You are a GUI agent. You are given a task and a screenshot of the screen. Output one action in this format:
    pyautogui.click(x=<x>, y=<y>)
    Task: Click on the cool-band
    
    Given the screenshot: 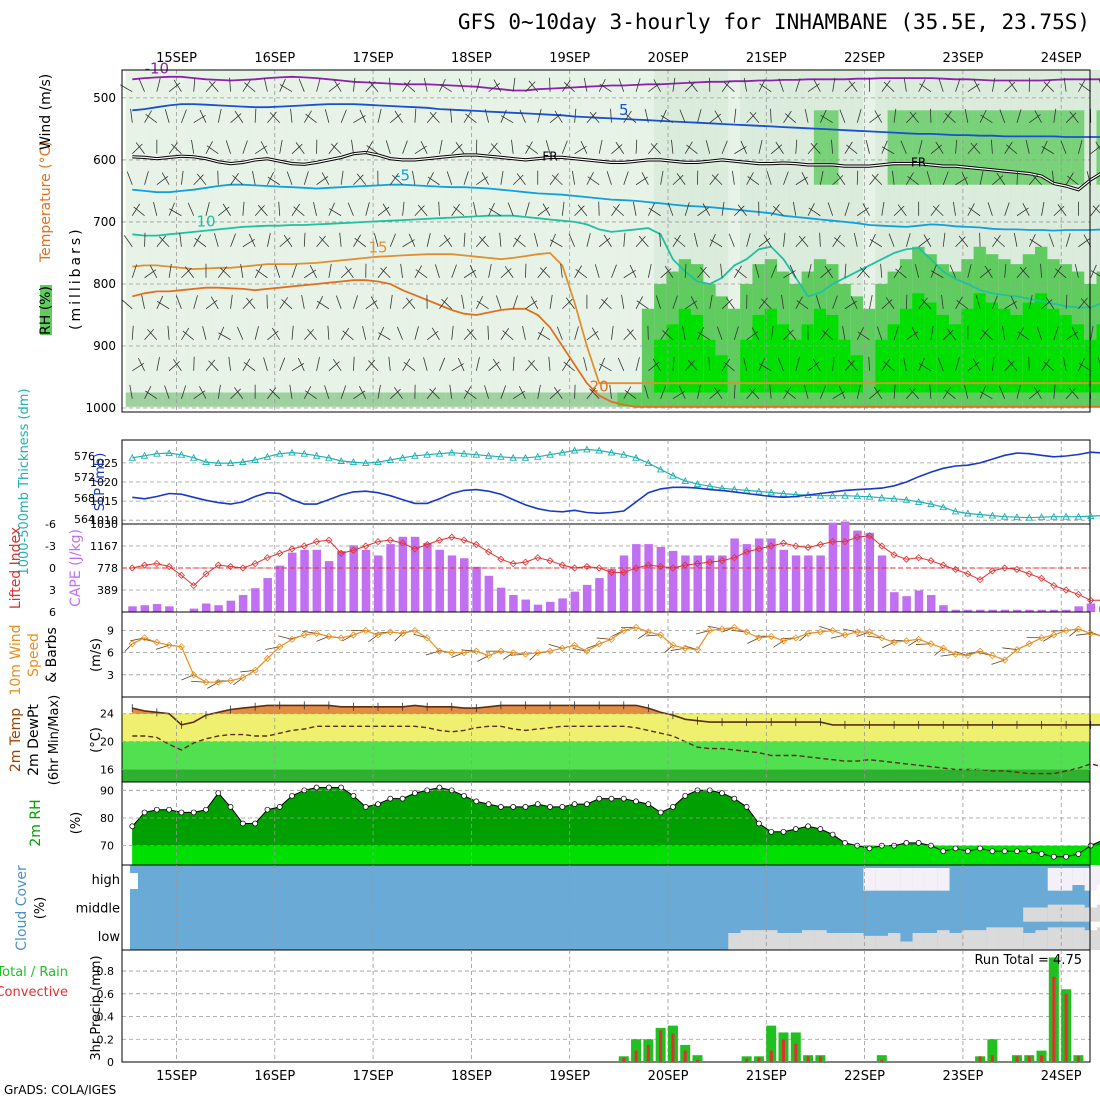 What is the action you would take?
    pyautogui.click(x=606, y=775)
    